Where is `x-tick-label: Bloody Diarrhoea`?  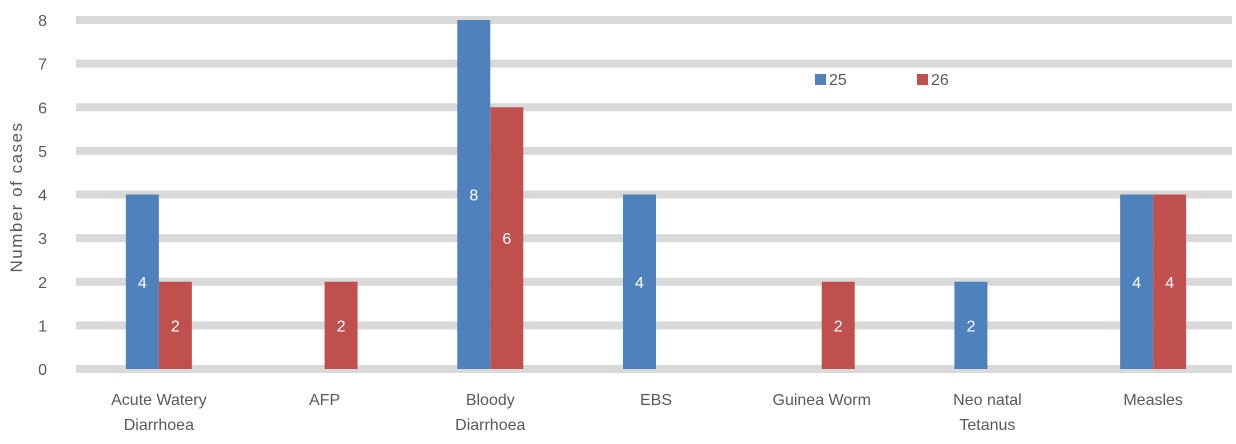 x-tick-label: Bloody Diarrhoea is located at coordinates (490, 413).